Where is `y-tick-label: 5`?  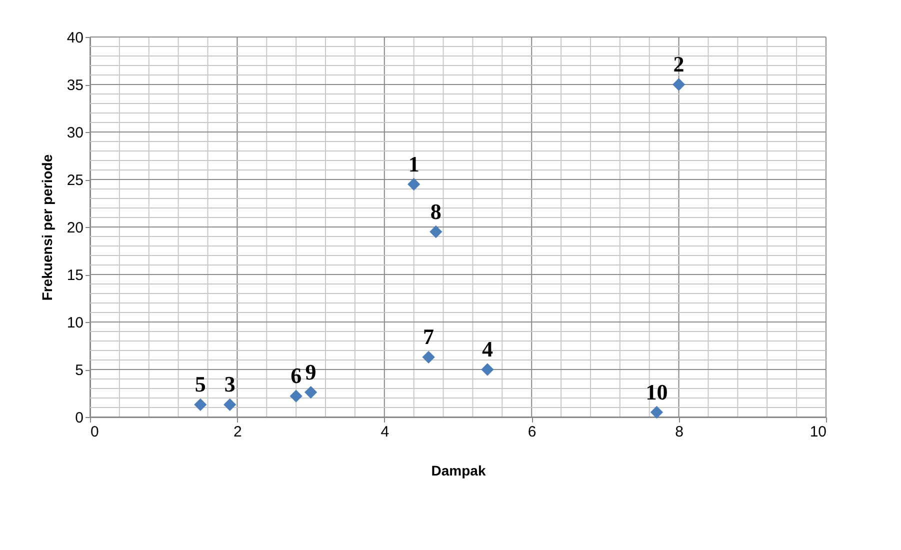 y-tick-label: 5 is located at coordinates (79, 370).